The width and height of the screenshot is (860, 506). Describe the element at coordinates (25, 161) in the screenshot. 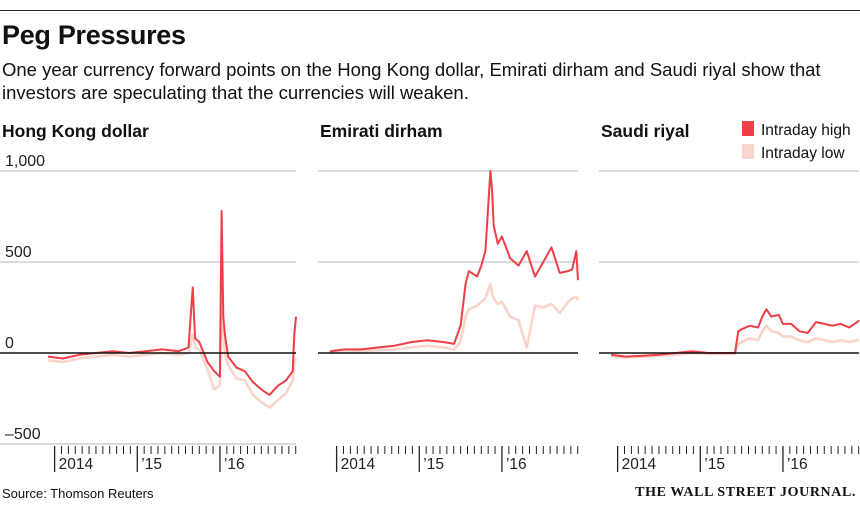

I see `y-tick-label: 1,000` at that location.